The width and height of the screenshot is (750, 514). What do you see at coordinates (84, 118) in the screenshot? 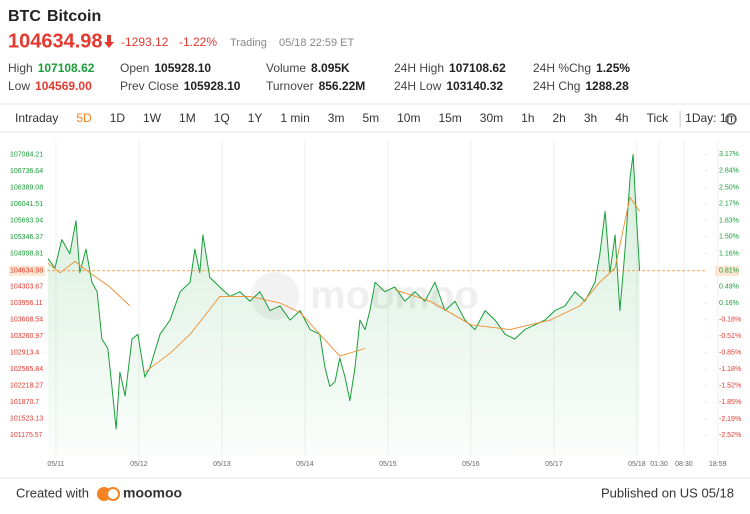
I see `tab: 5D` at bounding box center [84, 118].